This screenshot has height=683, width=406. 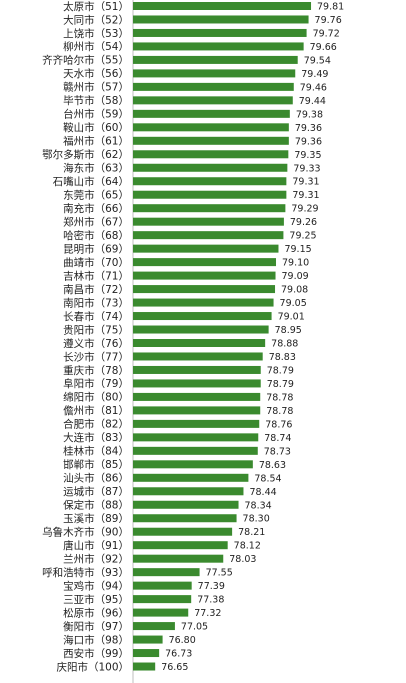 What do you see at coordinates (284, 344) in the screenshot?
I see `value-label: 78.88` at bounding box center [284, 344].